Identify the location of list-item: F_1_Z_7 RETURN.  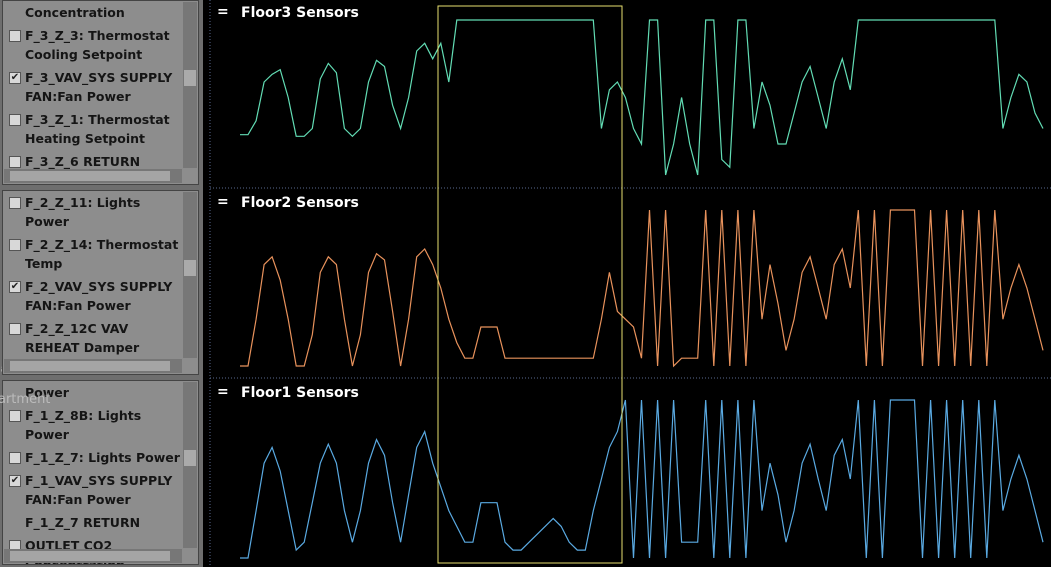
(95, 522).